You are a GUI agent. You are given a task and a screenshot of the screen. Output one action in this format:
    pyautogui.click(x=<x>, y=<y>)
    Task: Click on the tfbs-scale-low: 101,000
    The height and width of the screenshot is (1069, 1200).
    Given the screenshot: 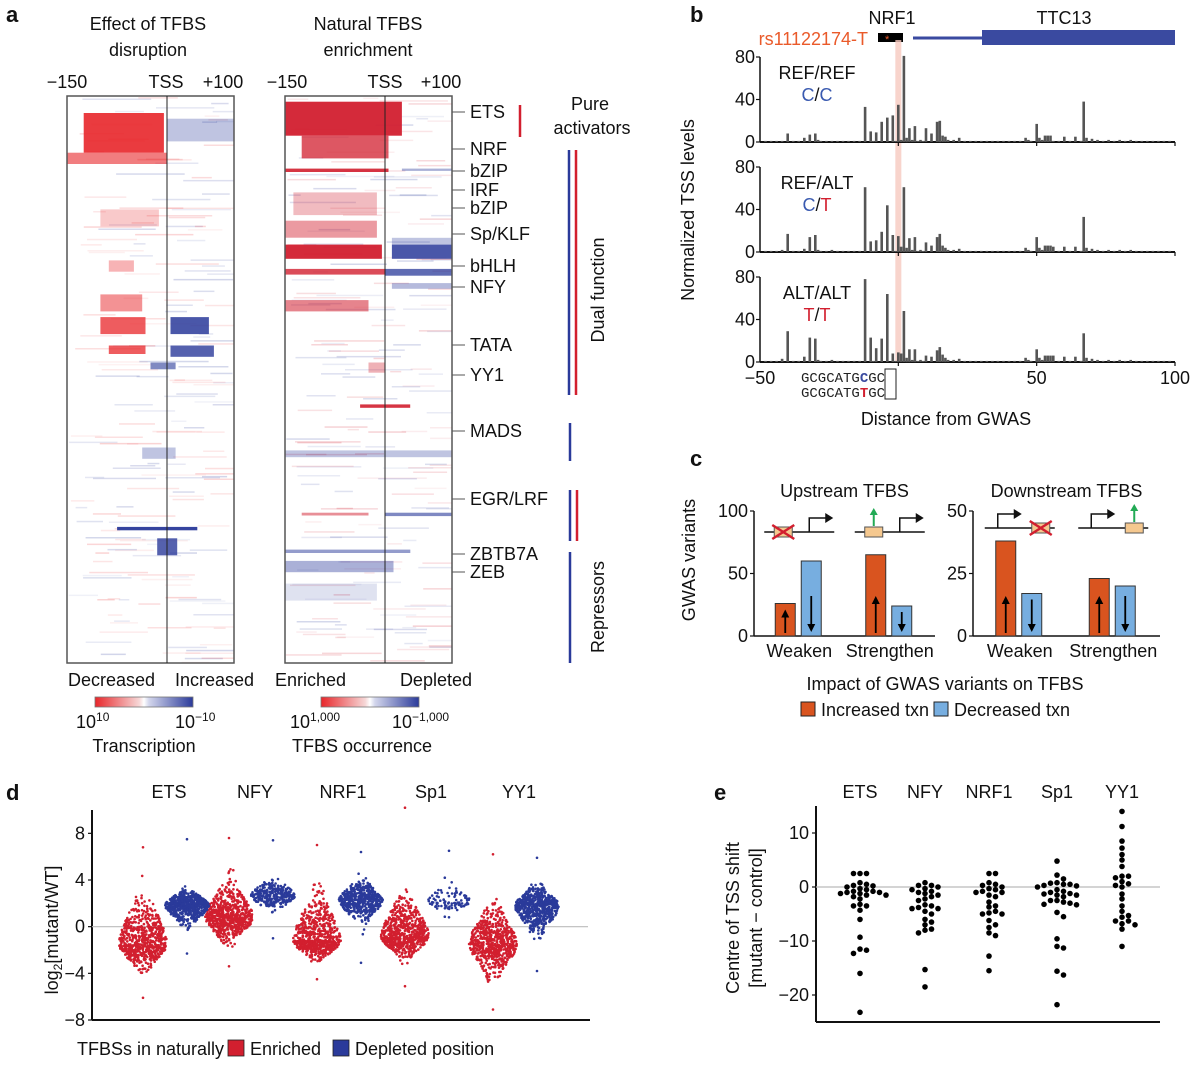 What is the action you would take?
    pyautogui.click(x=315, y=721)
    